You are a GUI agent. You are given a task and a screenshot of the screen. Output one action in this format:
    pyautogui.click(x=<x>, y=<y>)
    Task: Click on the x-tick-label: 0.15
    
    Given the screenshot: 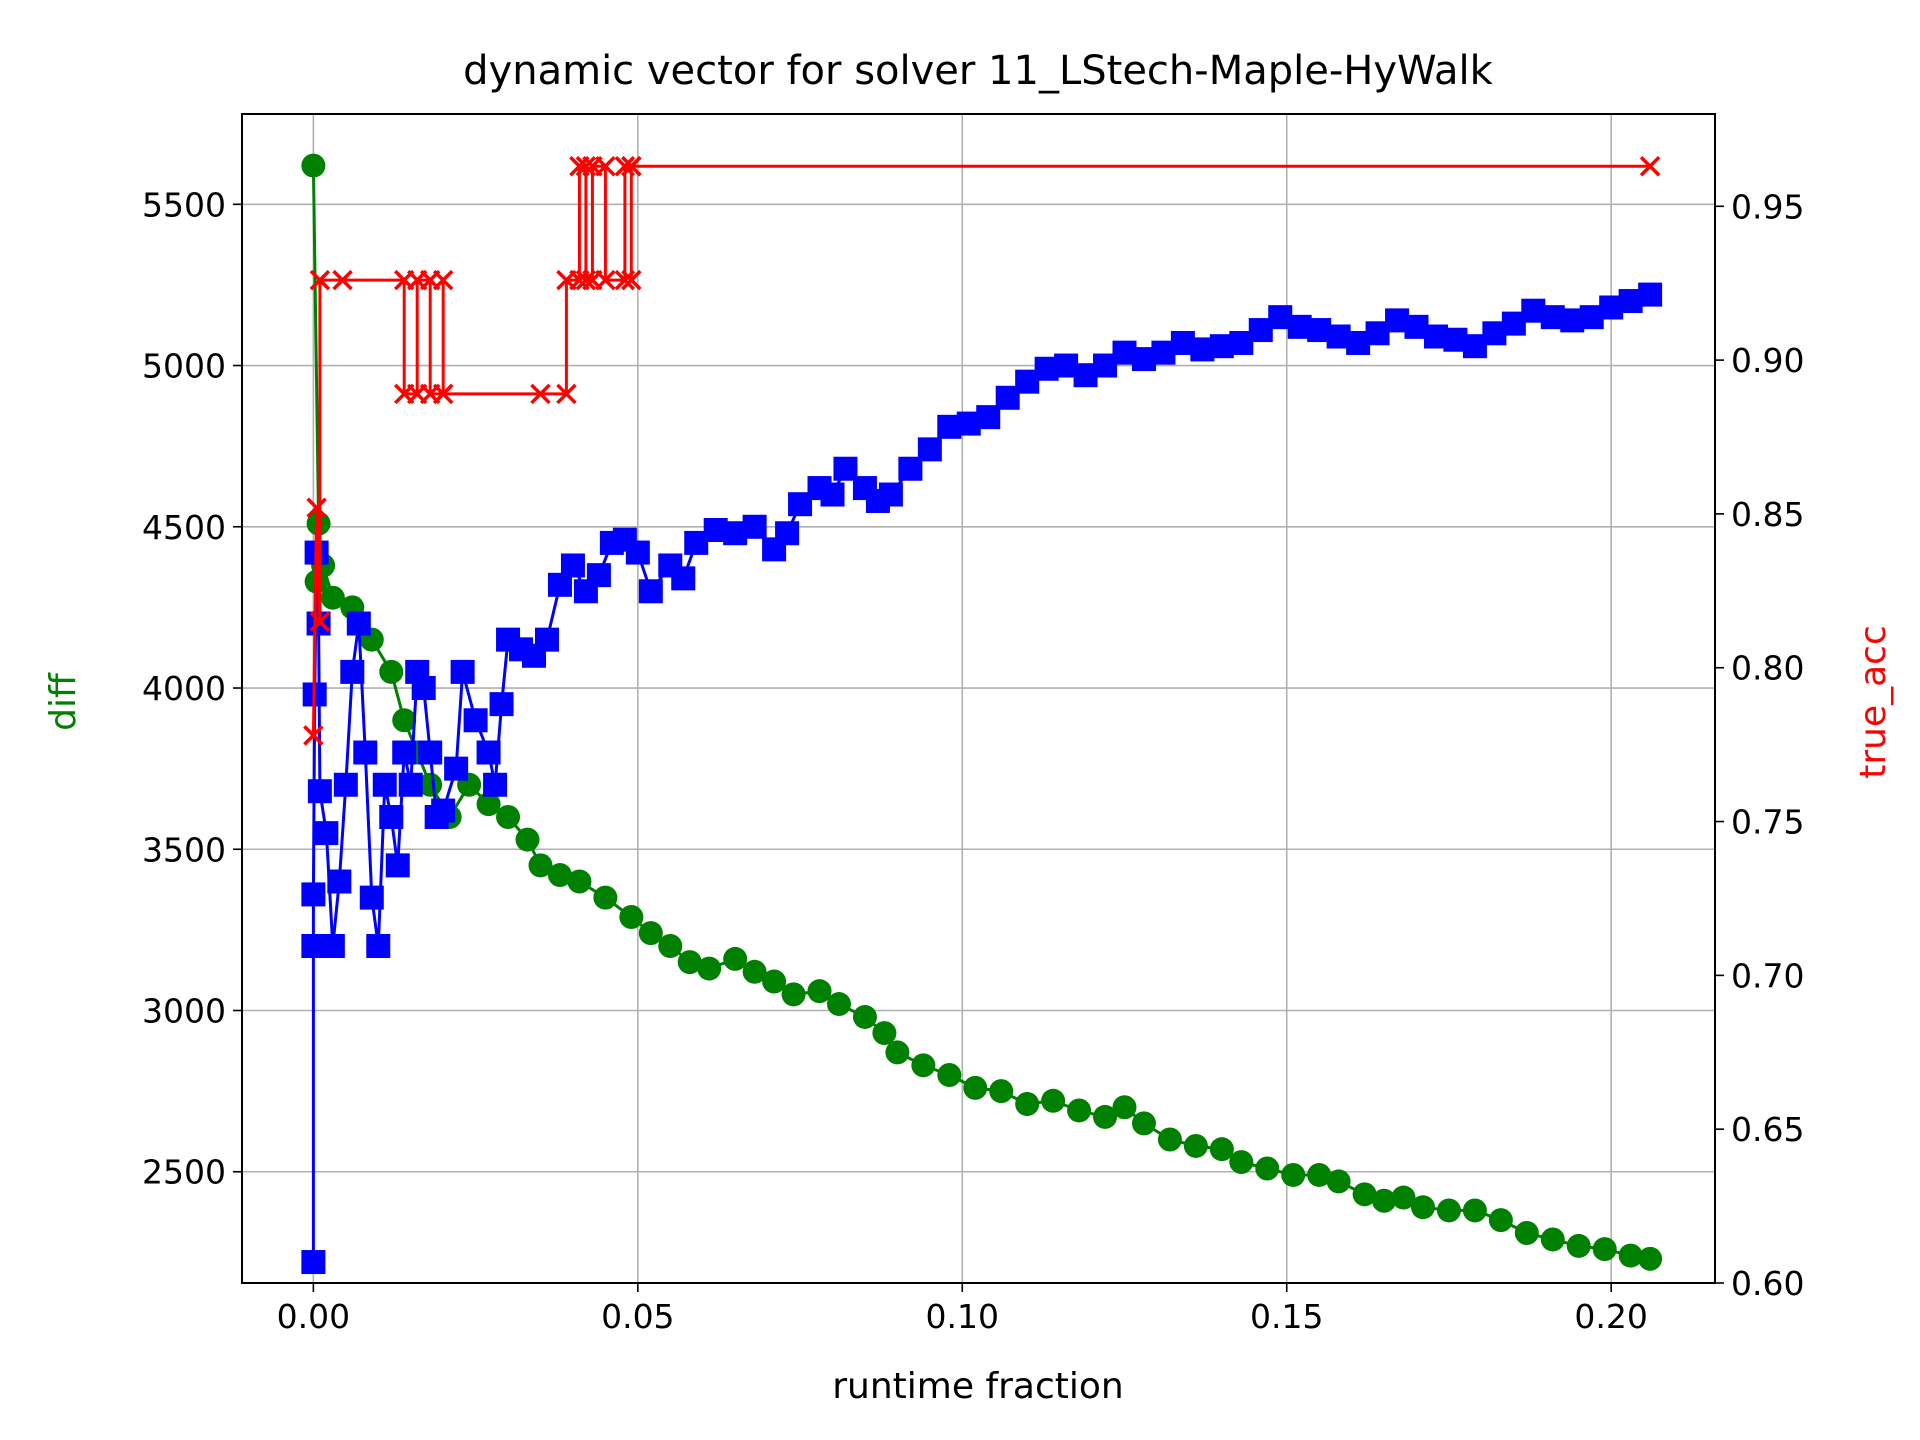 What is the action you would take?
    pyautogui.click(x=1286, y=1316)
    